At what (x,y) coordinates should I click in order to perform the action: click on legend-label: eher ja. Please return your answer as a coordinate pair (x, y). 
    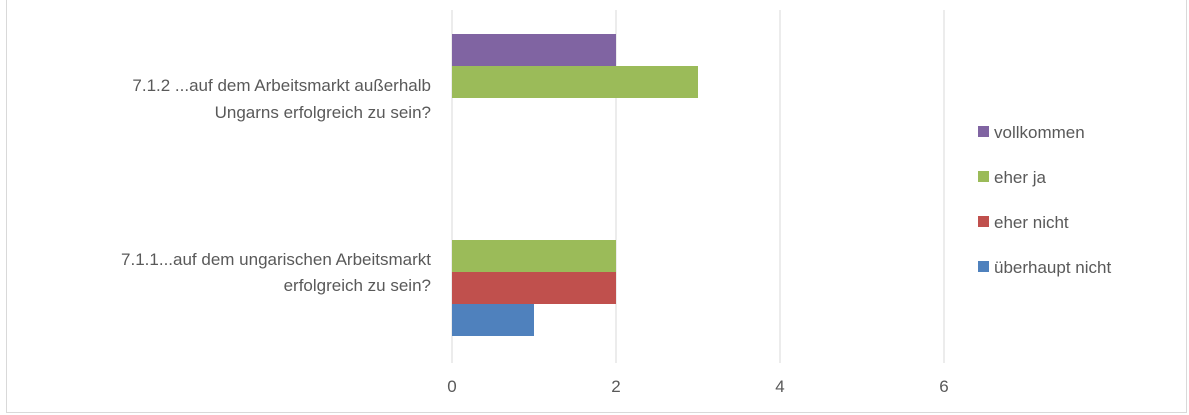
    Looking at the image, I should click on (1020, 177).